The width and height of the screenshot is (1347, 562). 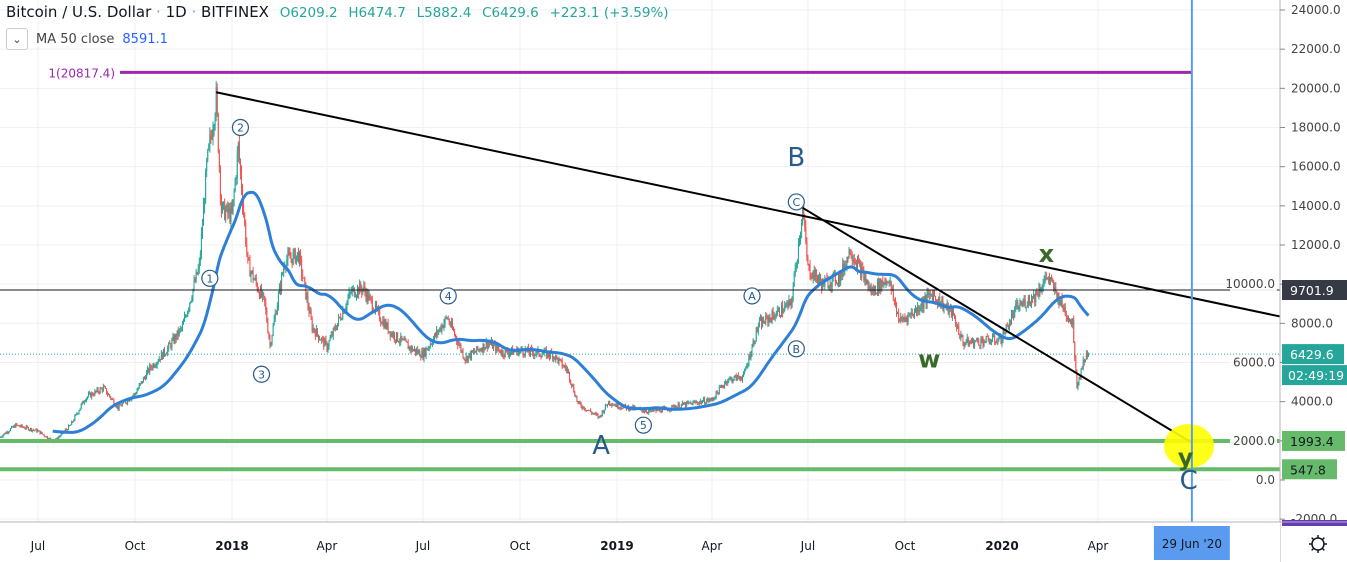 I want to click on time-axis, so click(x=640, y=542).